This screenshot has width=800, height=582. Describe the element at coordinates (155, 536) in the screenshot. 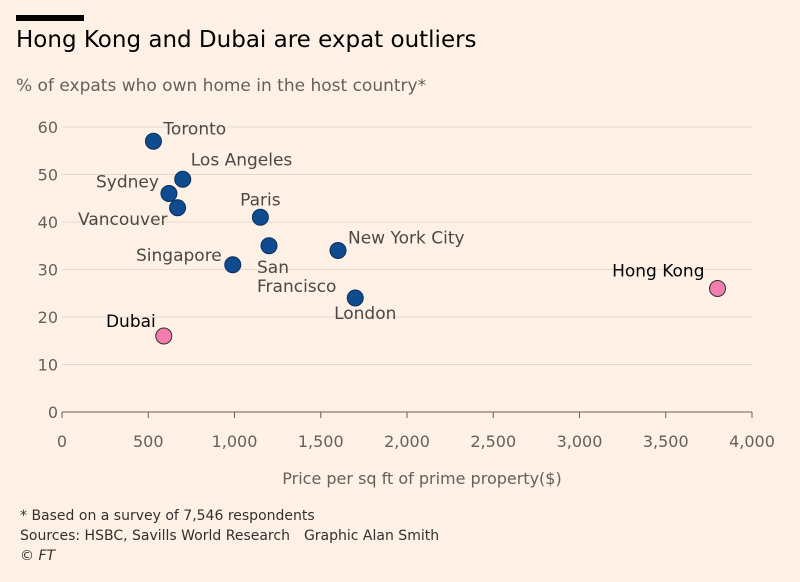

I see `sources: Sources: HSBC, Savills World Research` at that location.